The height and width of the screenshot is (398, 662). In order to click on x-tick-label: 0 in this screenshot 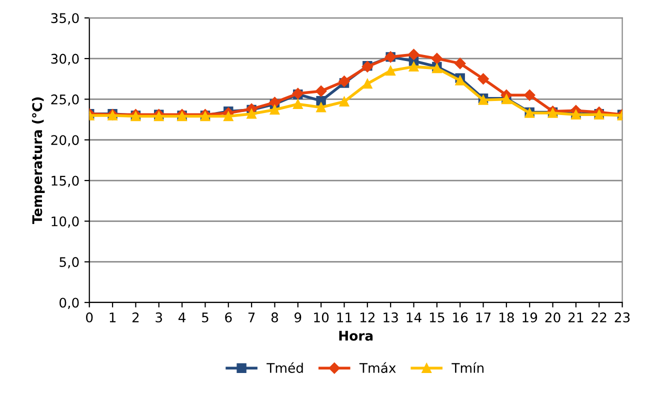, I will do `click(89, 317)`.